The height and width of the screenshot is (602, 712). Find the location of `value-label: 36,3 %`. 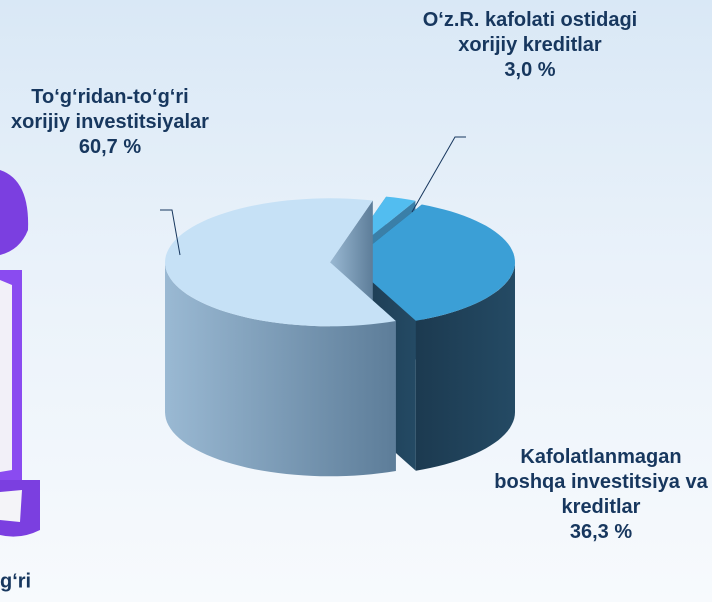

value-label: 36,3 % is located at coordinates (601, 532).